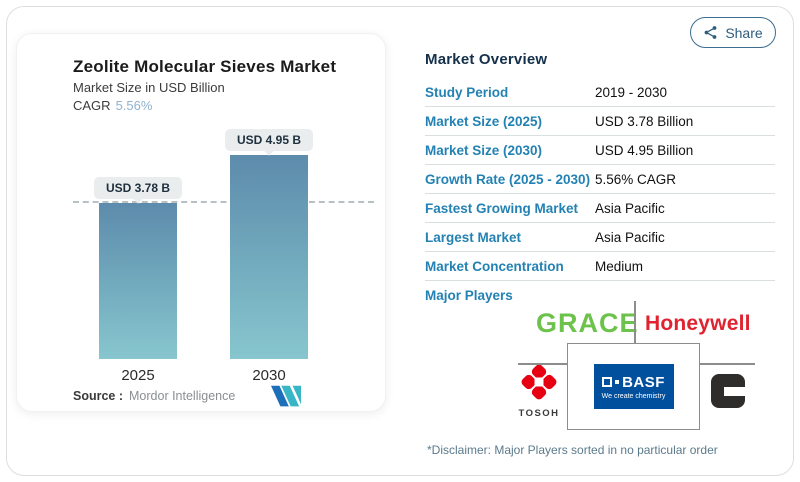  I want to click on connector-line-right, so click(727, 364).